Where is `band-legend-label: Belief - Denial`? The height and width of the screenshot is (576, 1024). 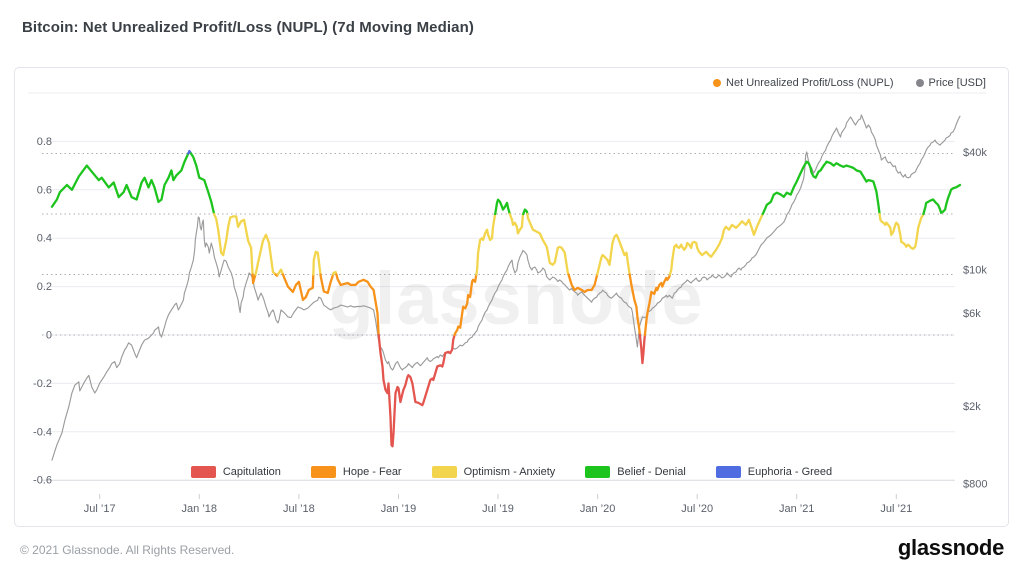 band-legend-label: Belief - Denial is located at coordinates (651, 472).